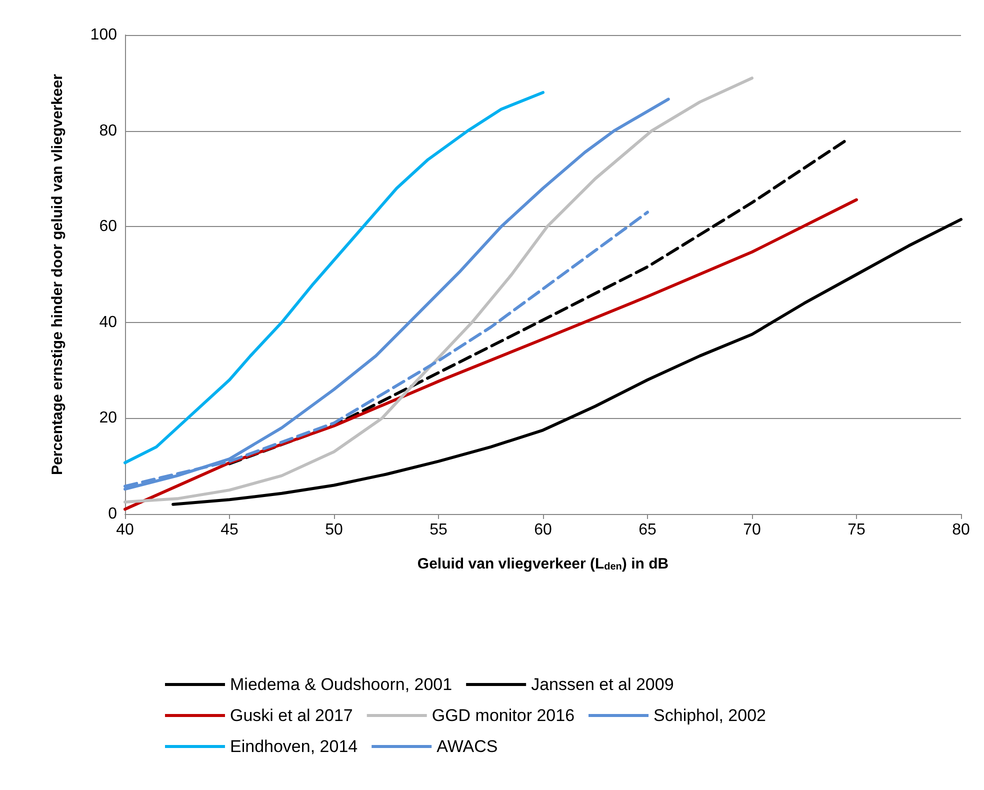 This screenshot has height=790, width=984. Describe the element at coordinates (294, 746) in the screenshot. I see `legend-label: Eindhoven, 2014` at that location.